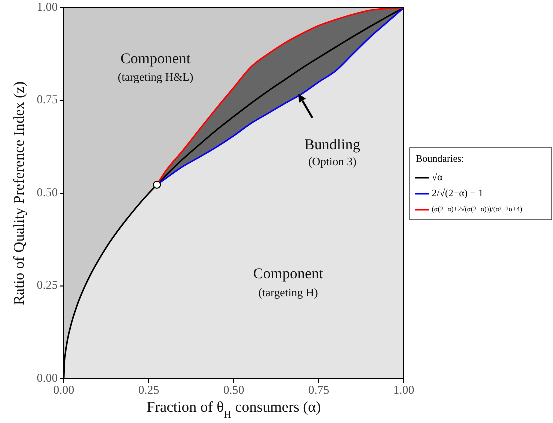 The height and width of the screenshot is (423, 553). Describe the element at coordinates (156, 78) in the screenshot. I see `annotation: (targeting H&L)` at that location.